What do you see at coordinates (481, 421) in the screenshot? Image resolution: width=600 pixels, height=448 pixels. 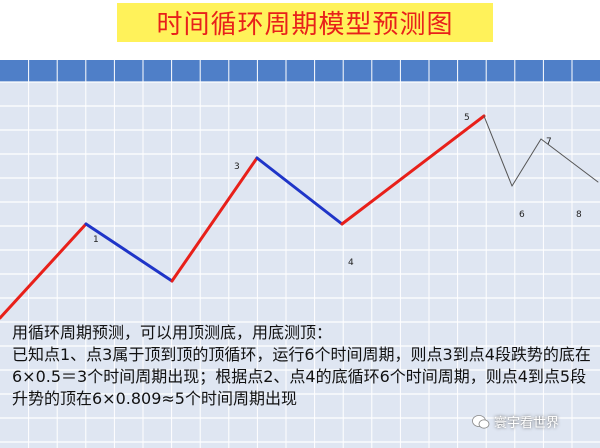 I see `wechat-icon` at bounding box center [481, 421].